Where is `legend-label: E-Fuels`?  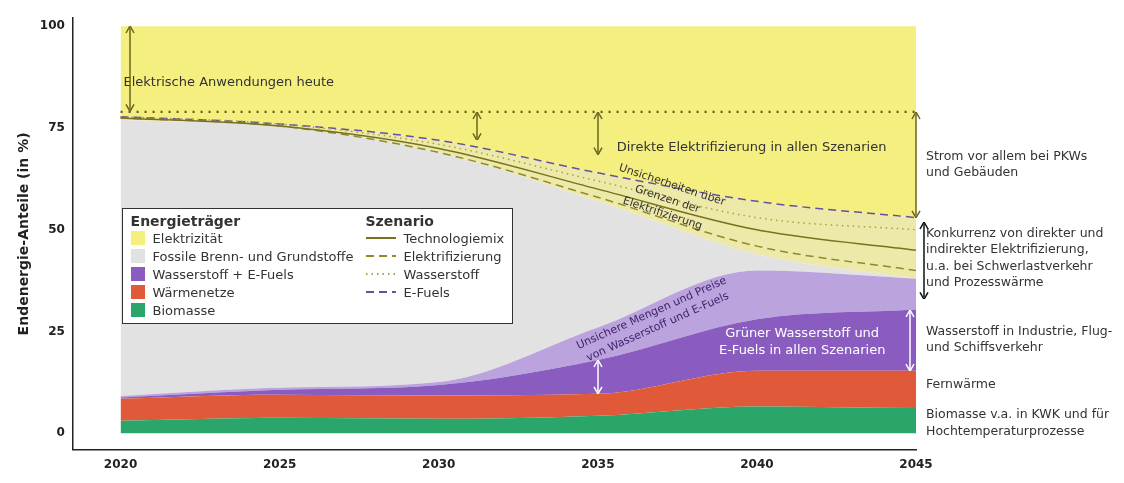
legend-label: E-Fuels is located at coordinates (426, 292).